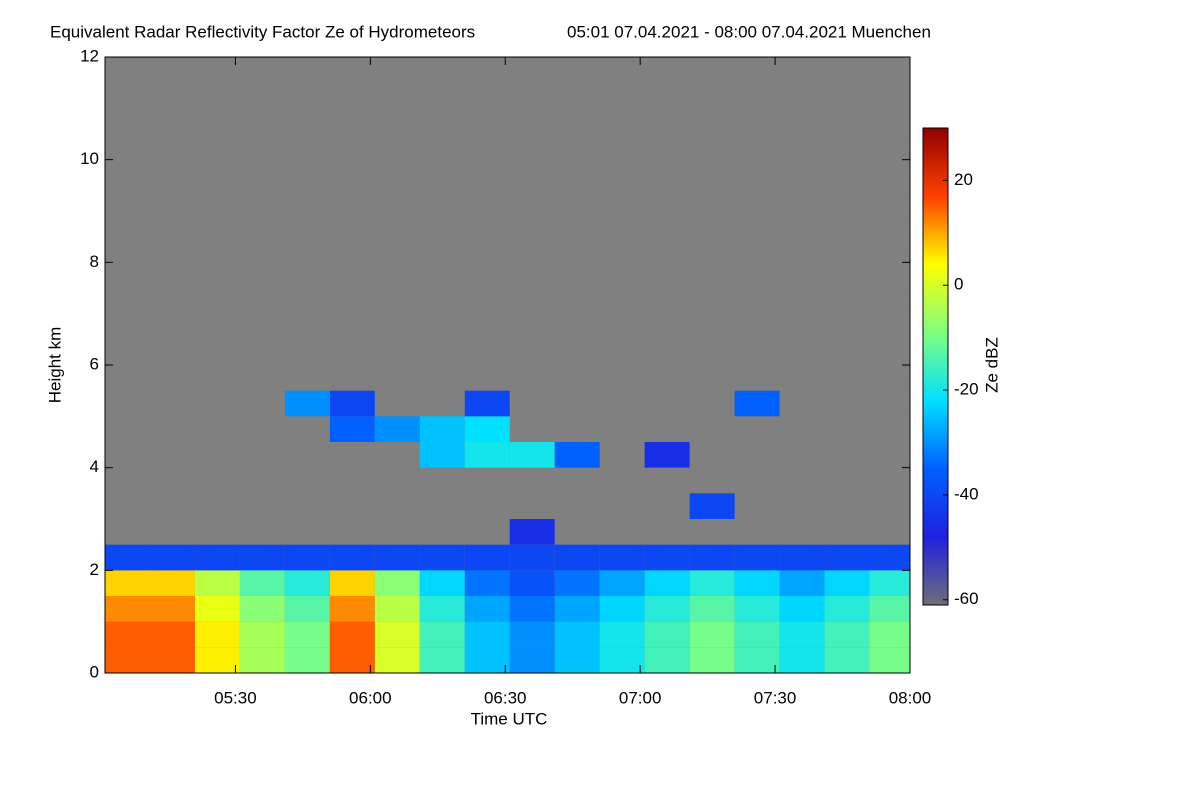 Image resolution: width=1200 pixels, height=805 pixels. I want to click on colorbar-tick-label: -20, so click(966, 389).